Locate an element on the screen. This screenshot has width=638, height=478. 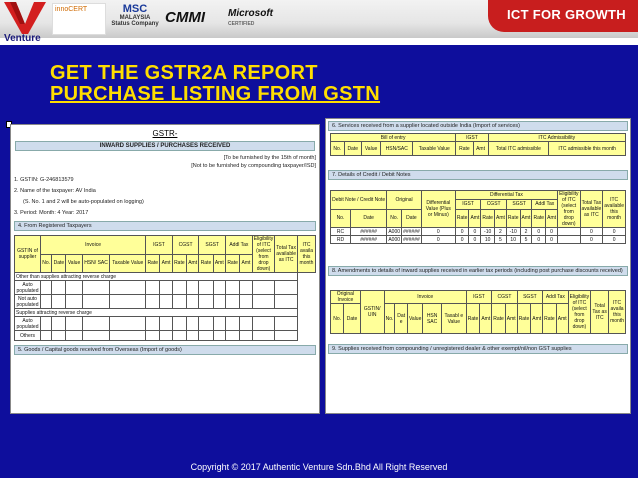
ms-sub: CERTIFIED is located at coordinates (241, 24).